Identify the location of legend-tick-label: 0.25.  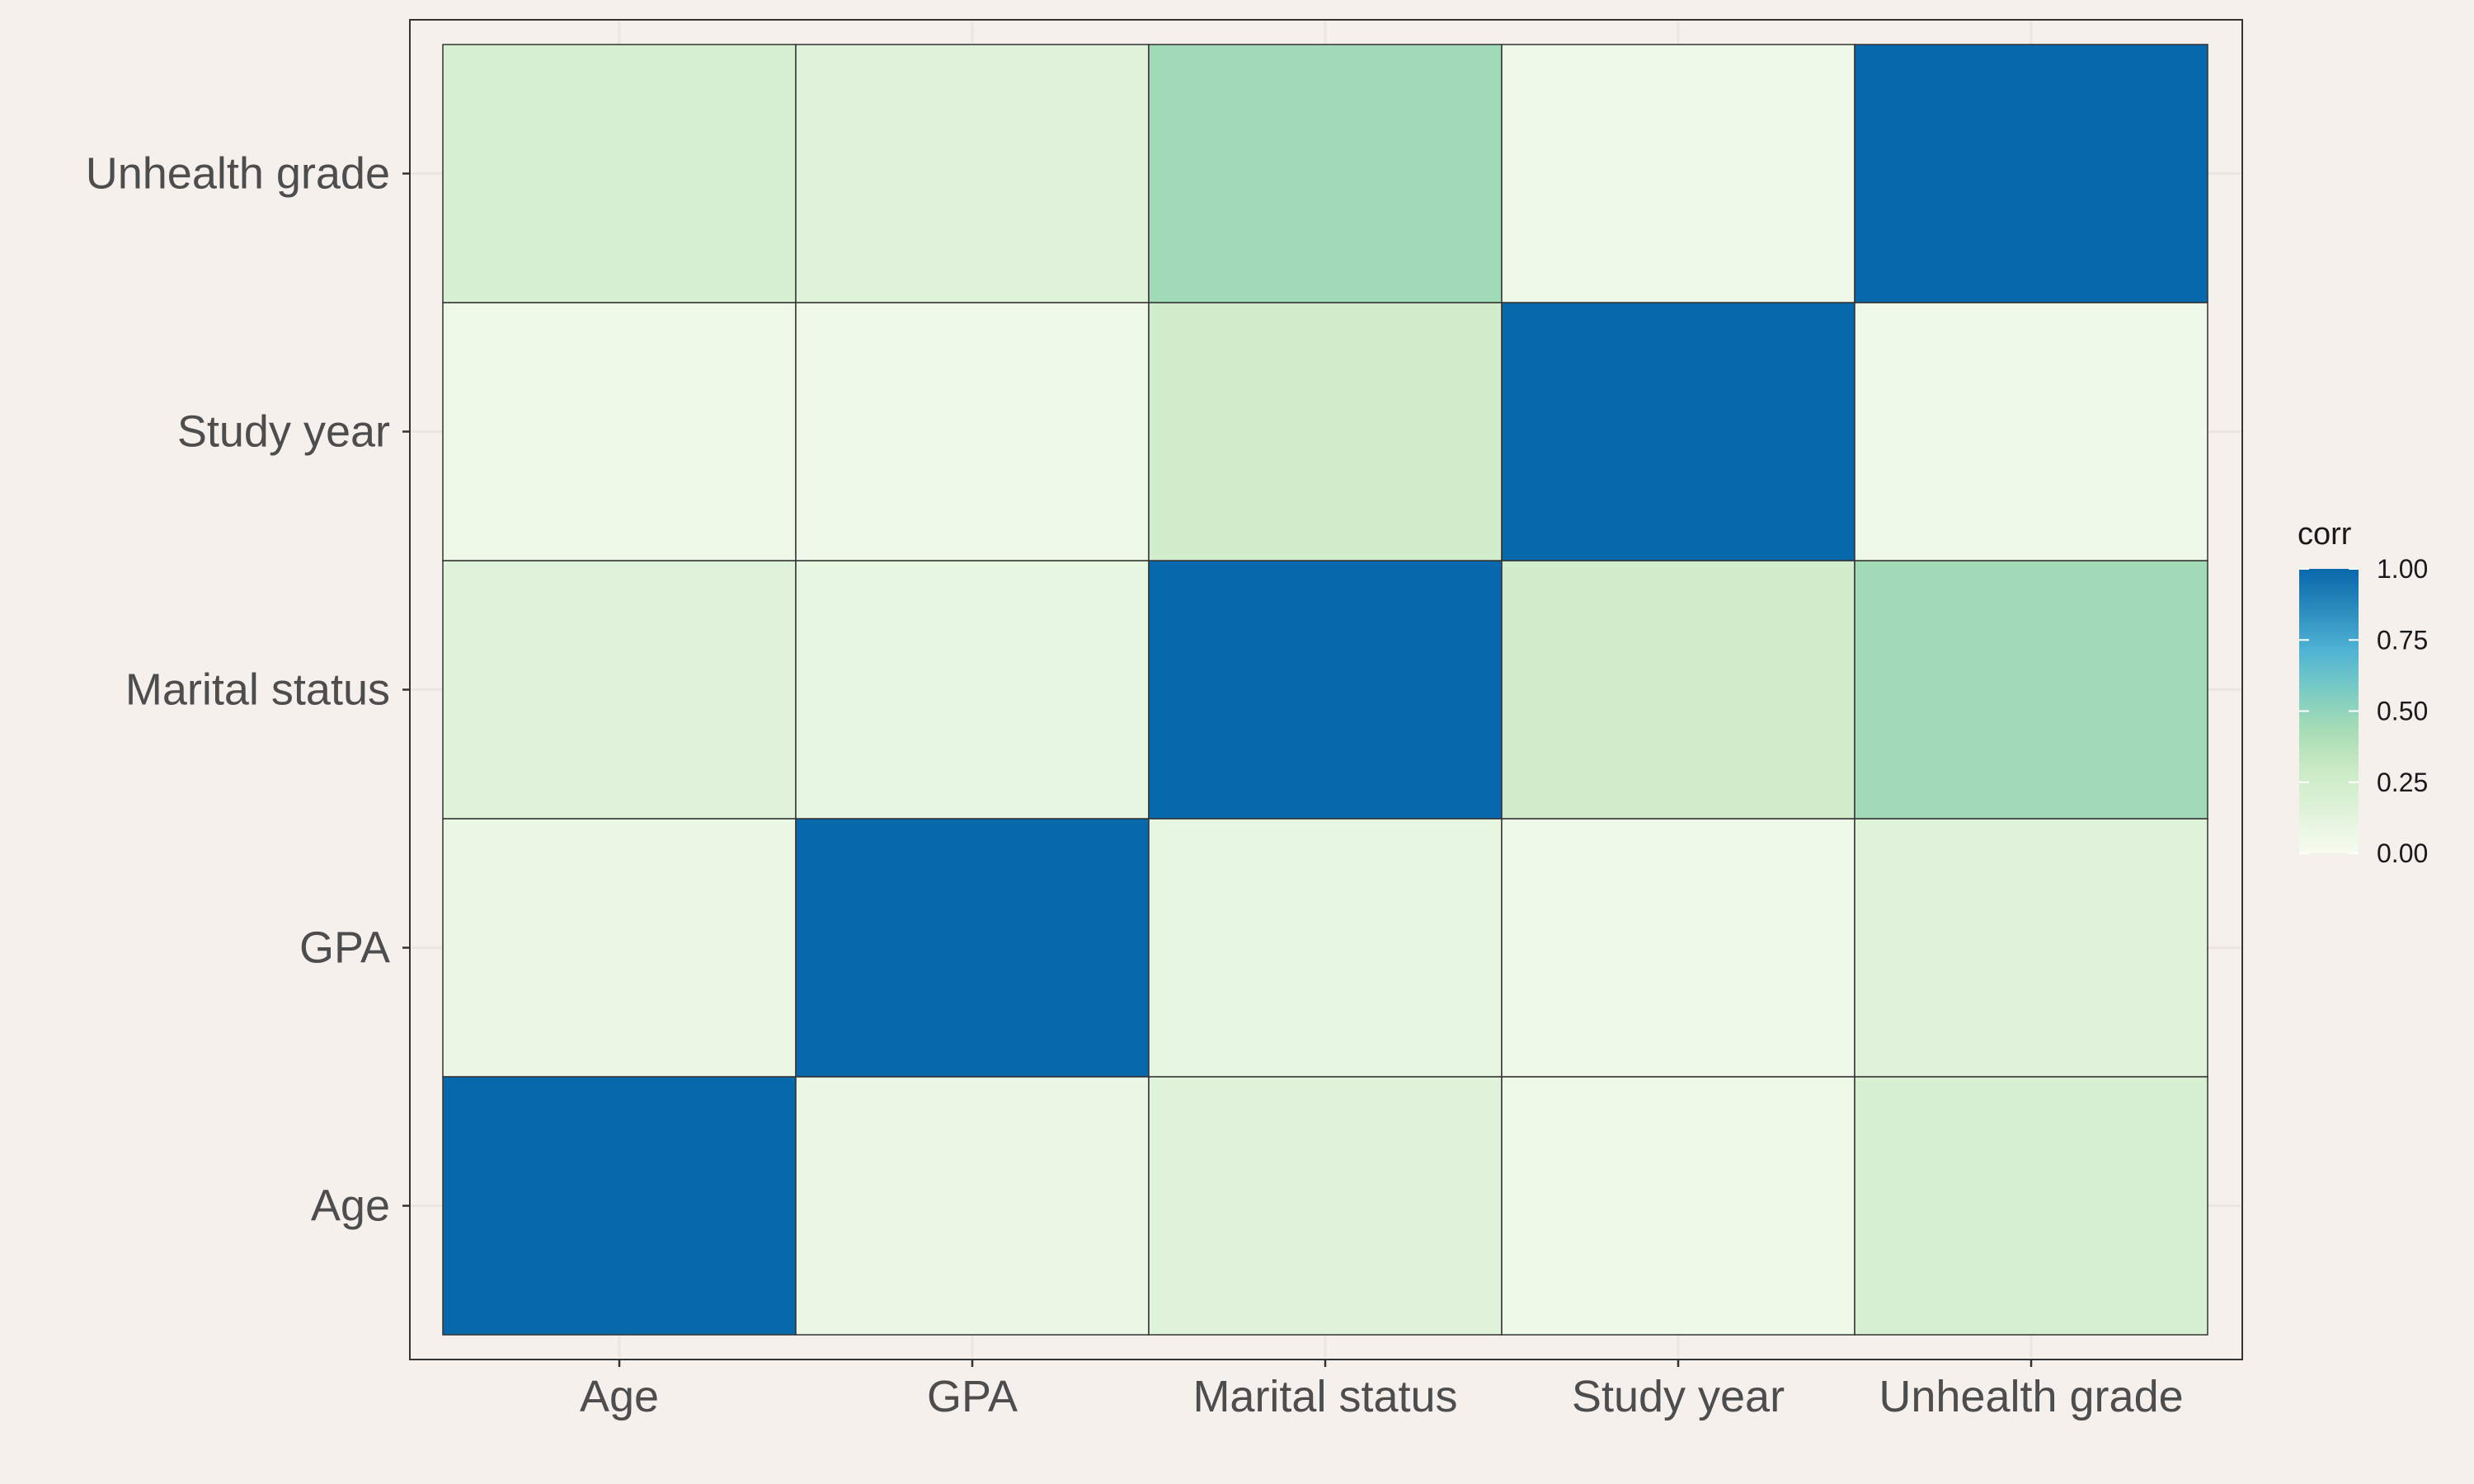
(2402, 782).